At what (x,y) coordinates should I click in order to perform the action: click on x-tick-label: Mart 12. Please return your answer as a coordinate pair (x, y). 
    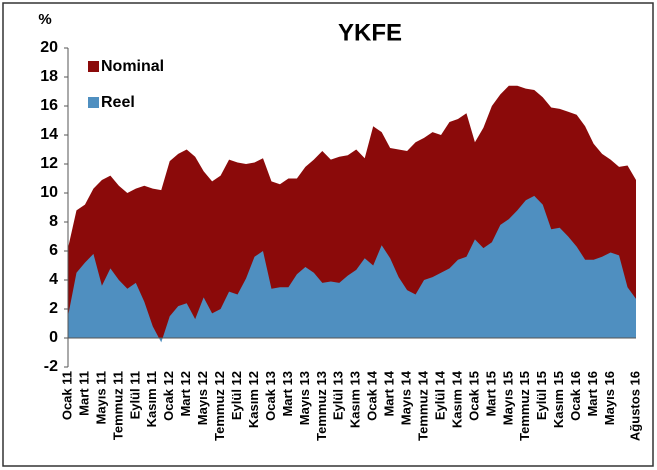
    Looking at the image, I should click on (185, 394).